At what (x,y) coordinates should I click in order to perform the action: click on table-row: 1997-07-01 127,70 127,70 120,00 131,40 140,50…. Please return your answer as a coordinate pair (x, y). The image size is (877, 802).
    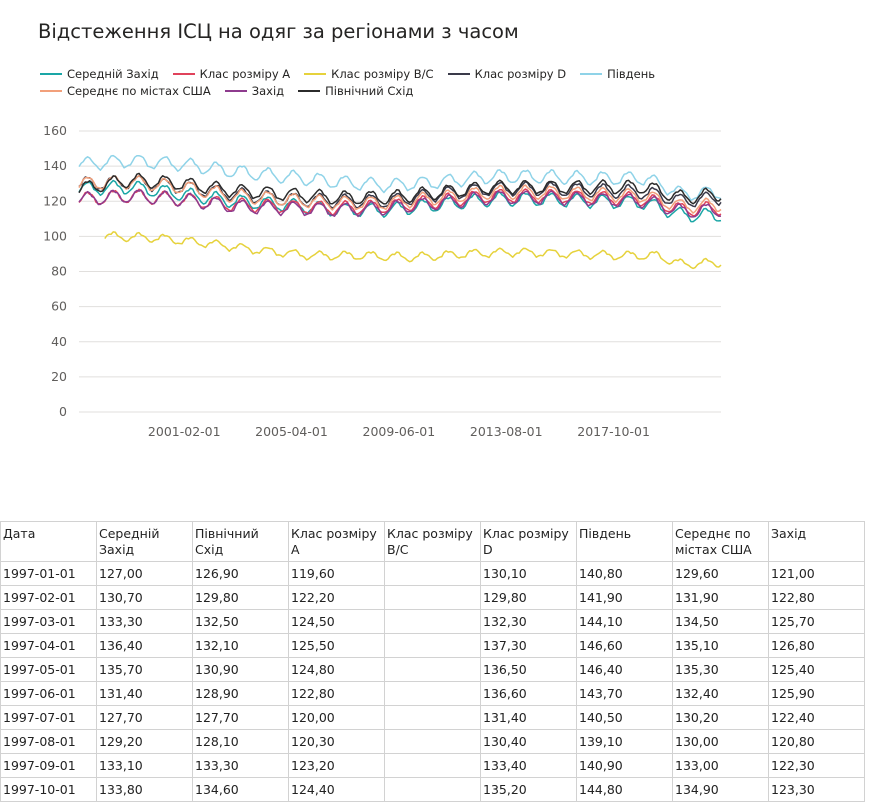
    Looking at the image, I should click on (432, 717).